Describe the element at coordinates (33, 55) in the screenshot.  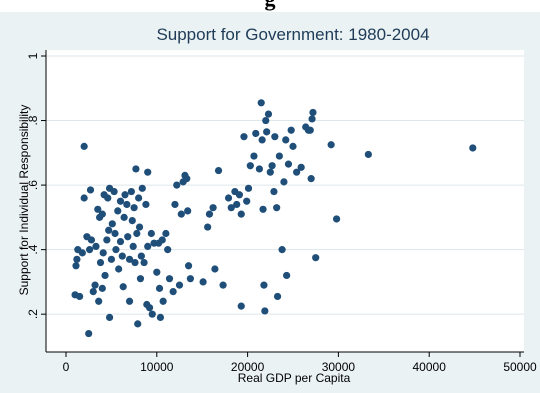
I see `y-tick-label: 1` at that location.